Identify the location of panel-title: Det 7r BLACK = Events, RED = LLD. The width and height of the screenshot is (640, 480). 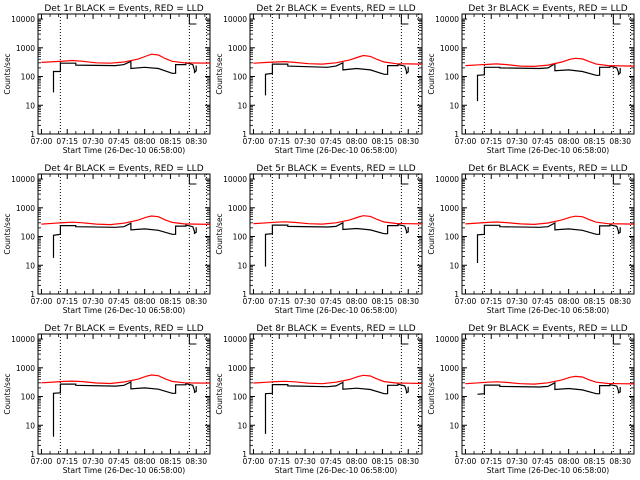
(123, 329).